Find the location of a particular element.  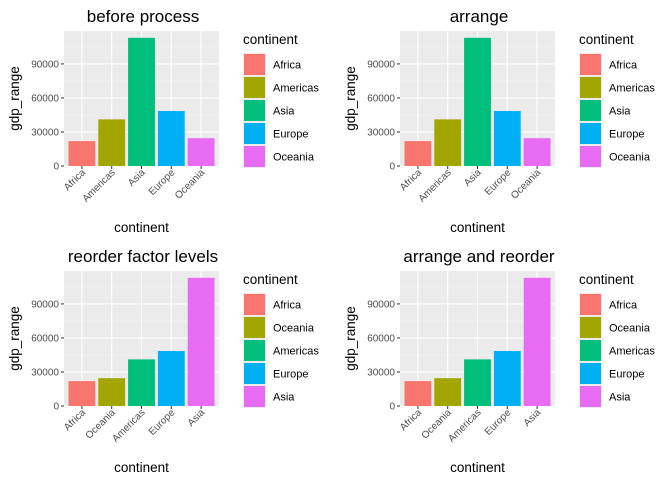

chart-title: arrange is located at coordinates (479, 16).